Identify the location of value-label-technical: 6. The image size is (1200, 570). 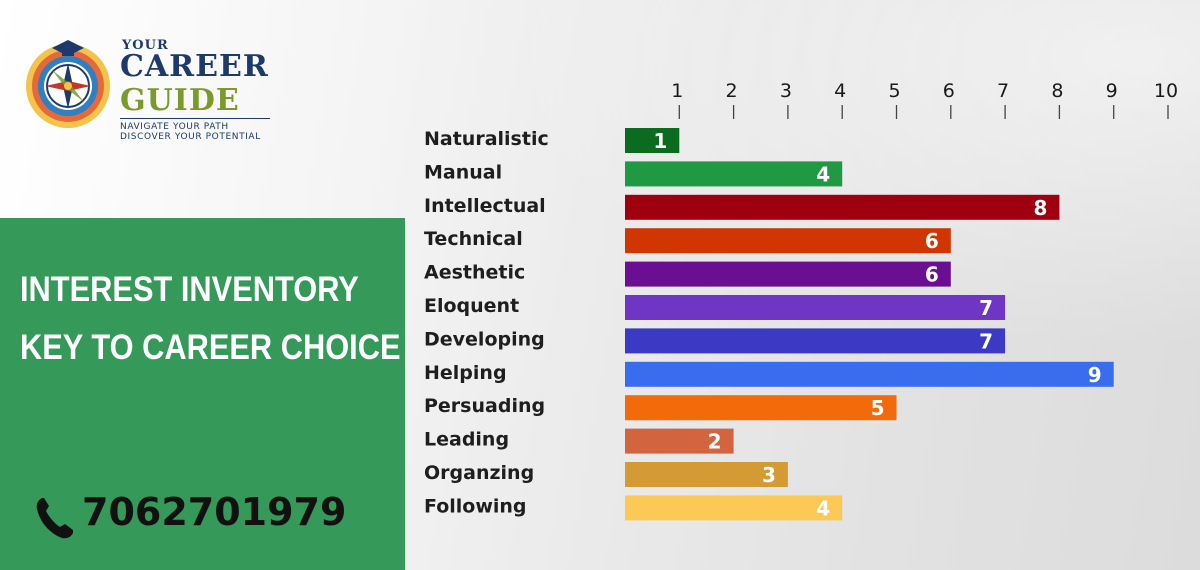
(932, 241).